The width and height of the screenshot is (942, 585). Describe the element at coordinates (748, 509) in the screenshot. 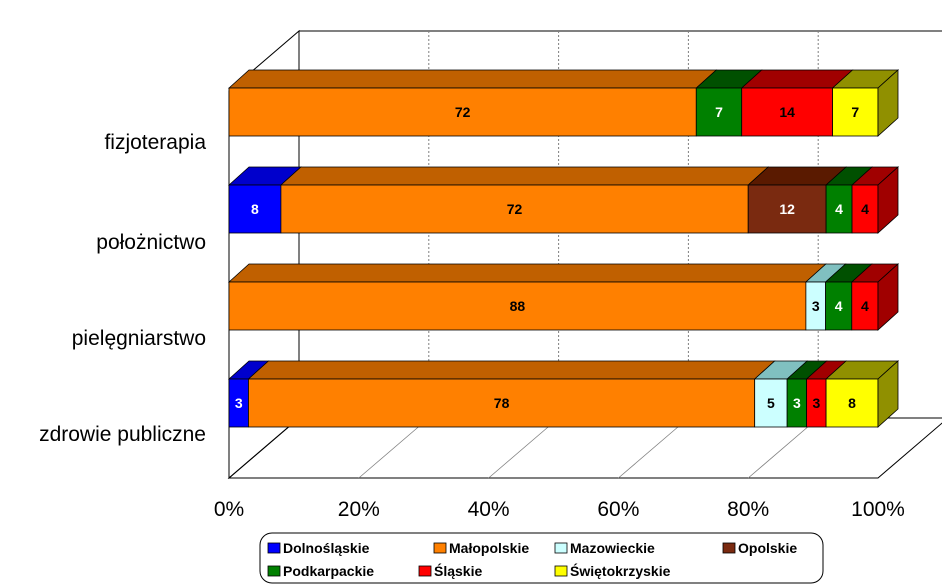

I see `x-tick-4: 80%` at that location.